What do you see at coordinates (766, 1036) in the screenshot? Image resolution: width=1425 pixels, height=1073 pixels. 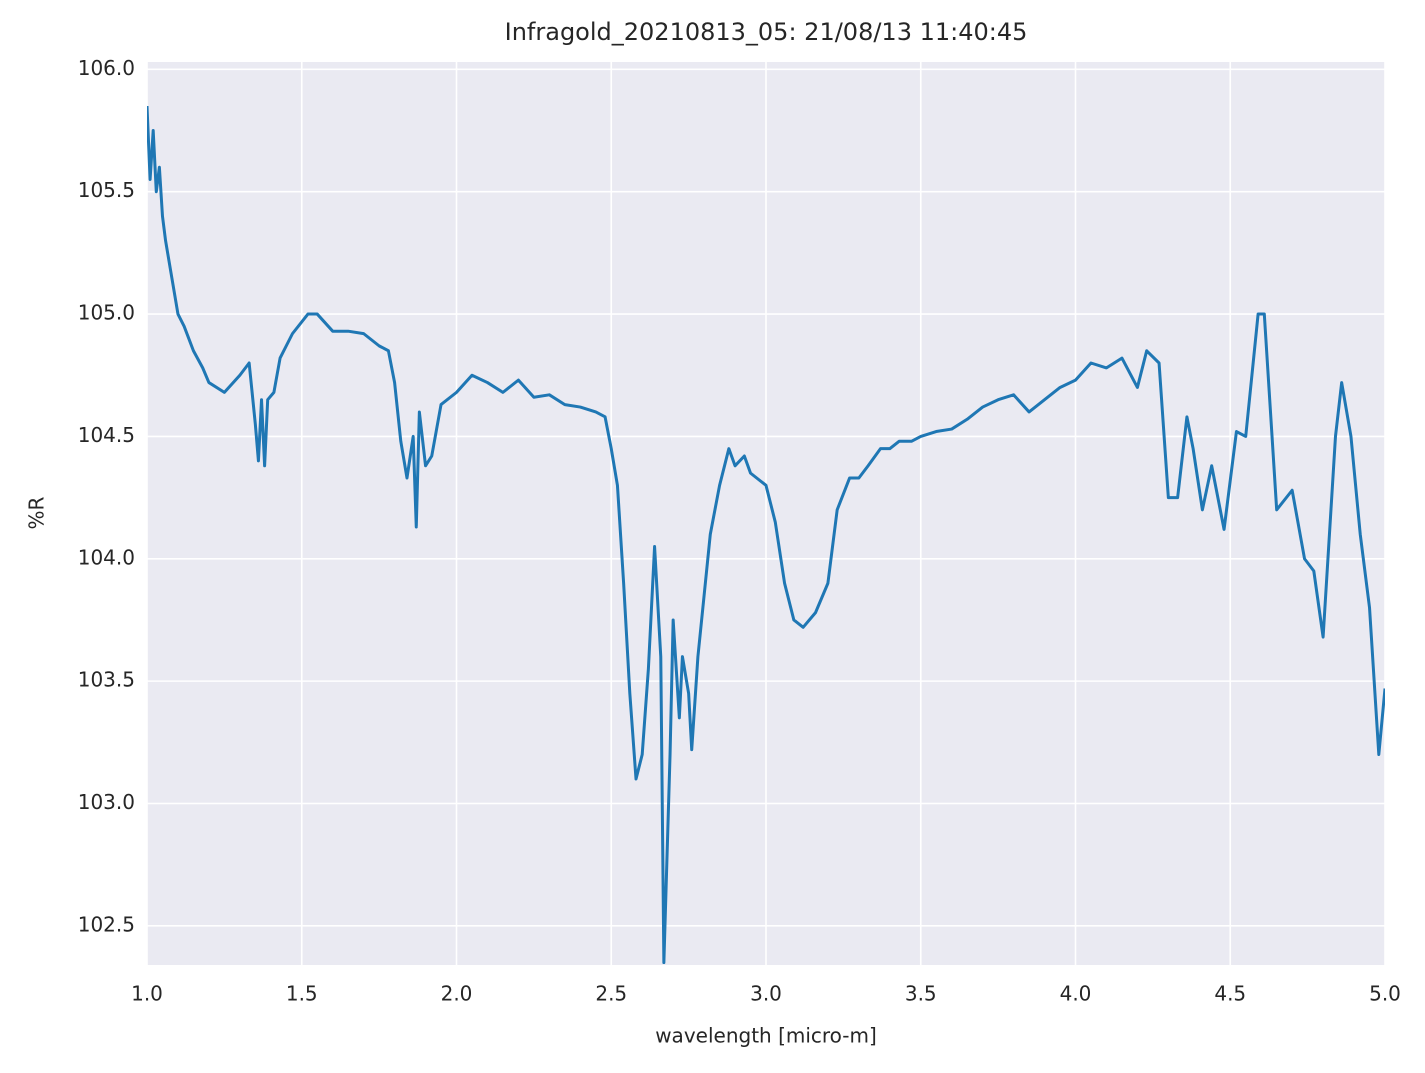 I see `x-axis-label: wavelength [micro-m]` at bounding box center [766, 1036].